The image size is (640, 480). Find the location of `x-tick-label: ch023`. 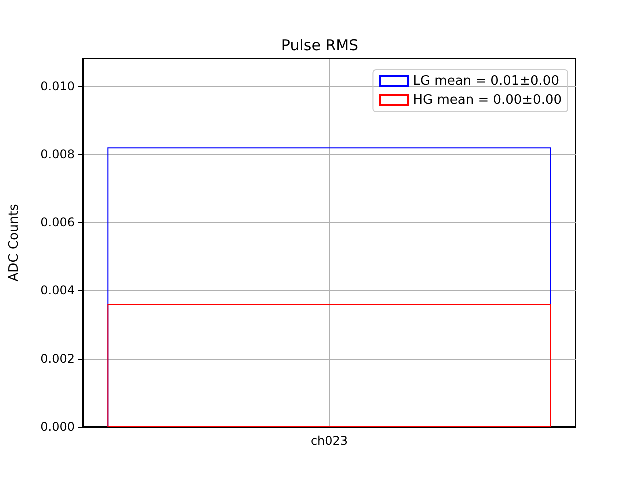

x-tick-label: ch023 is located at coordinates (329, 441).